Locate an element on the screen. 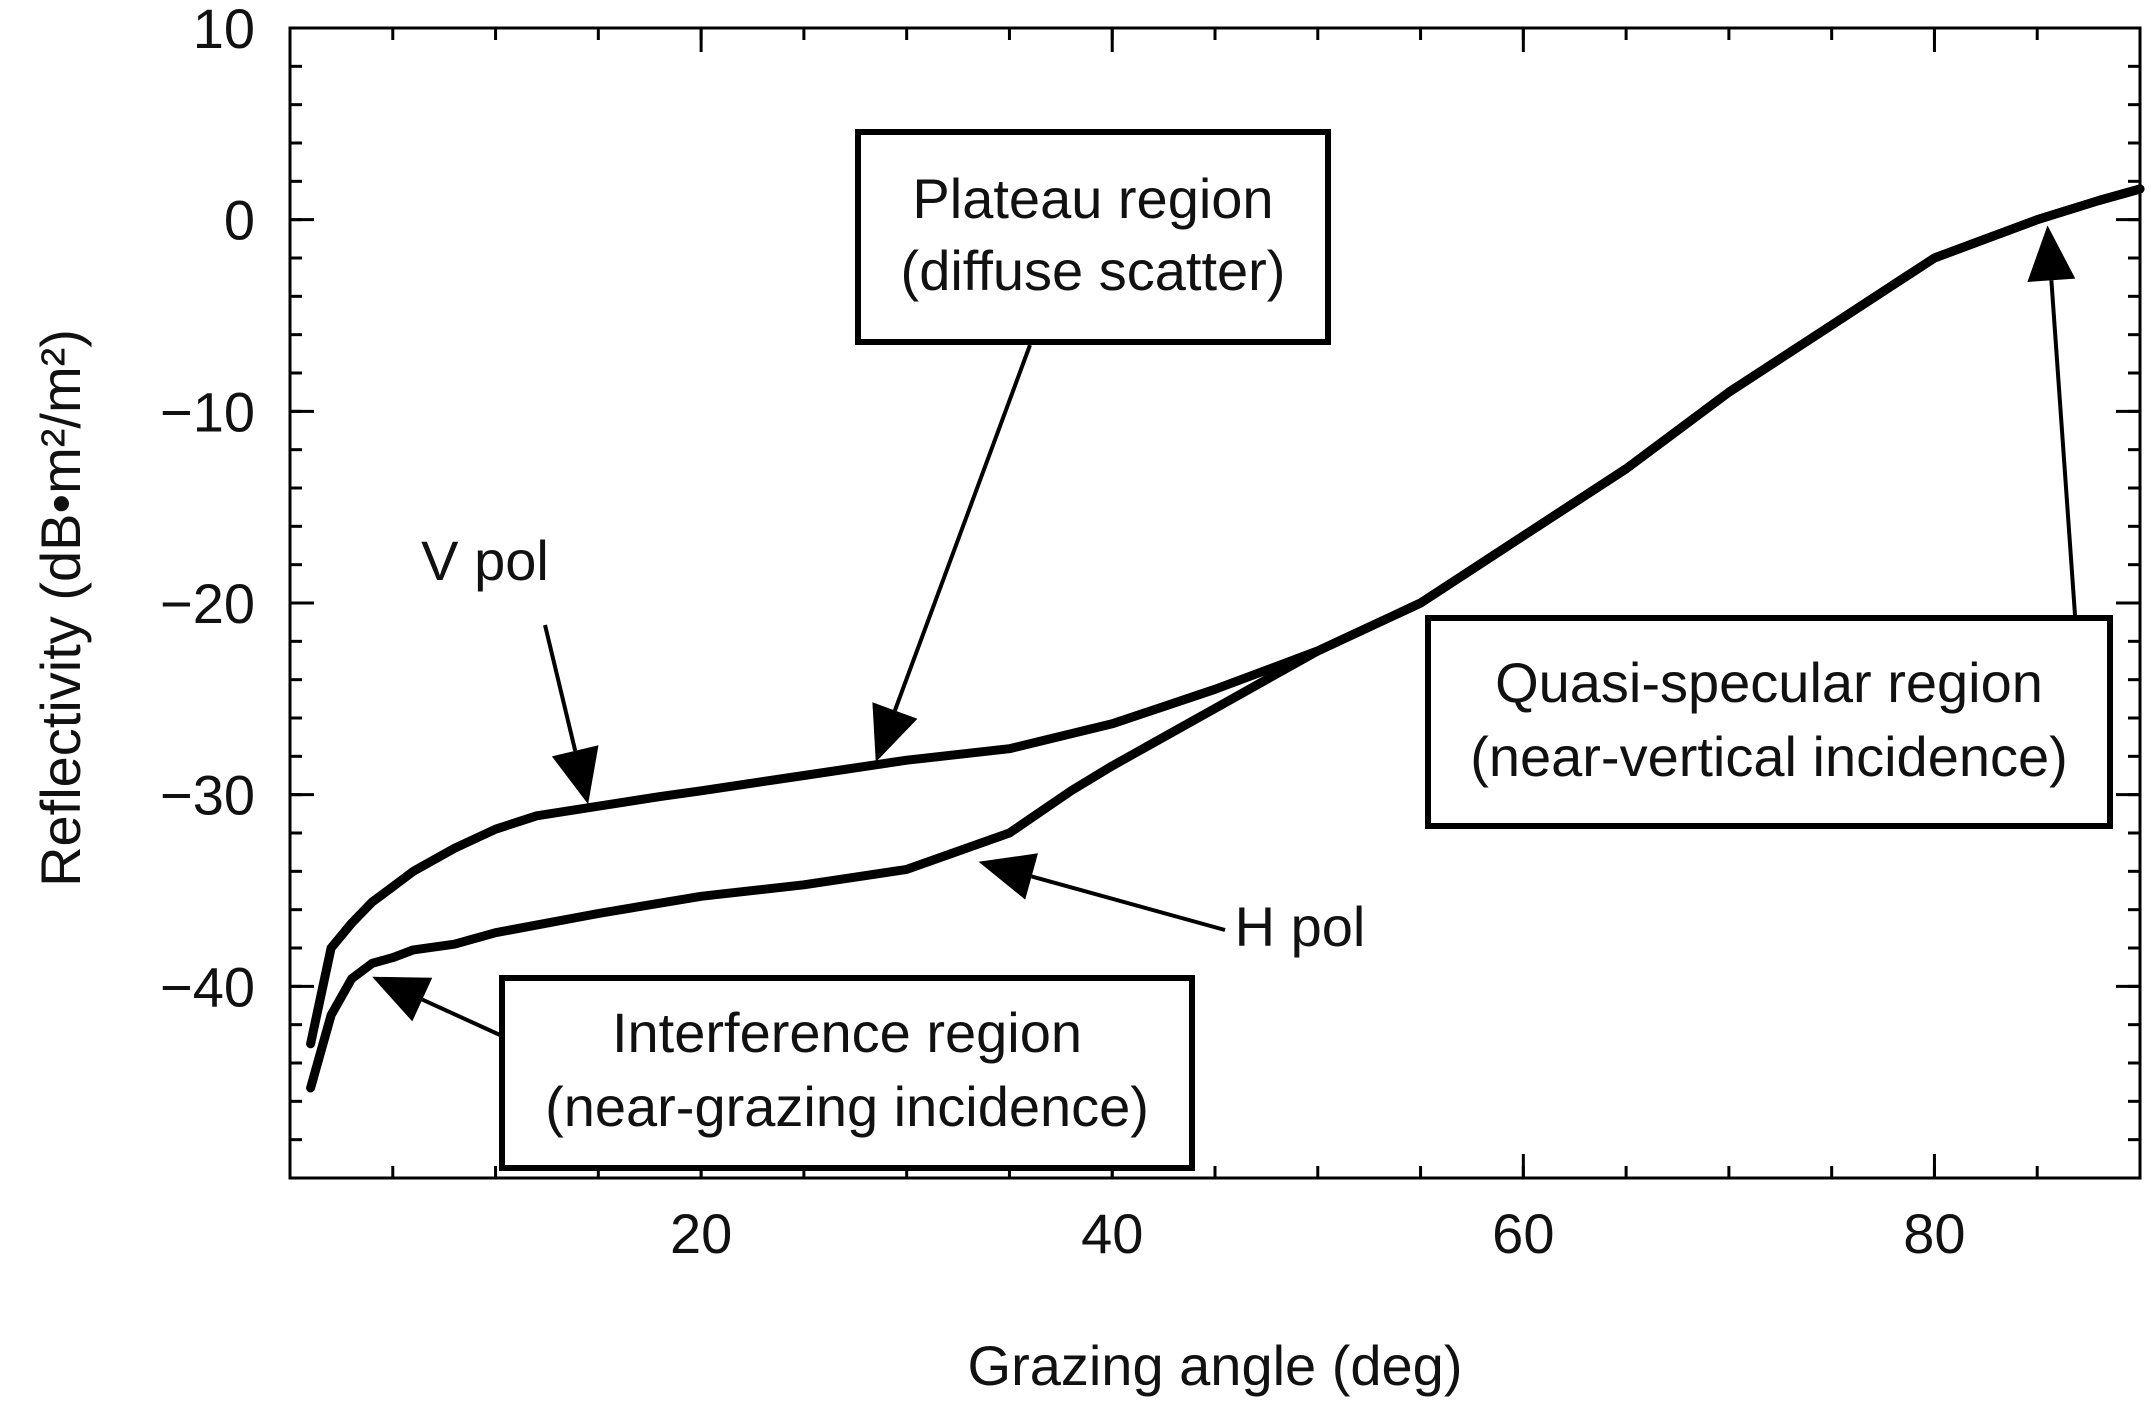 Image resolution: width=2153 pixels, height=1415 pixels. interference-arrow-head is located at coordinates (402, 999).